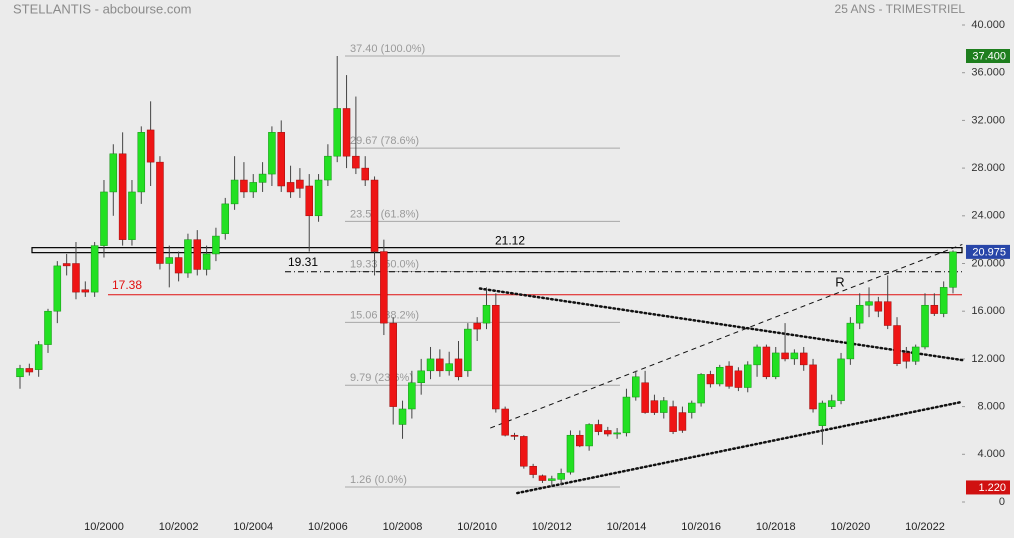  I want to click on y-tick-label: 28.000, so click(988, 168).